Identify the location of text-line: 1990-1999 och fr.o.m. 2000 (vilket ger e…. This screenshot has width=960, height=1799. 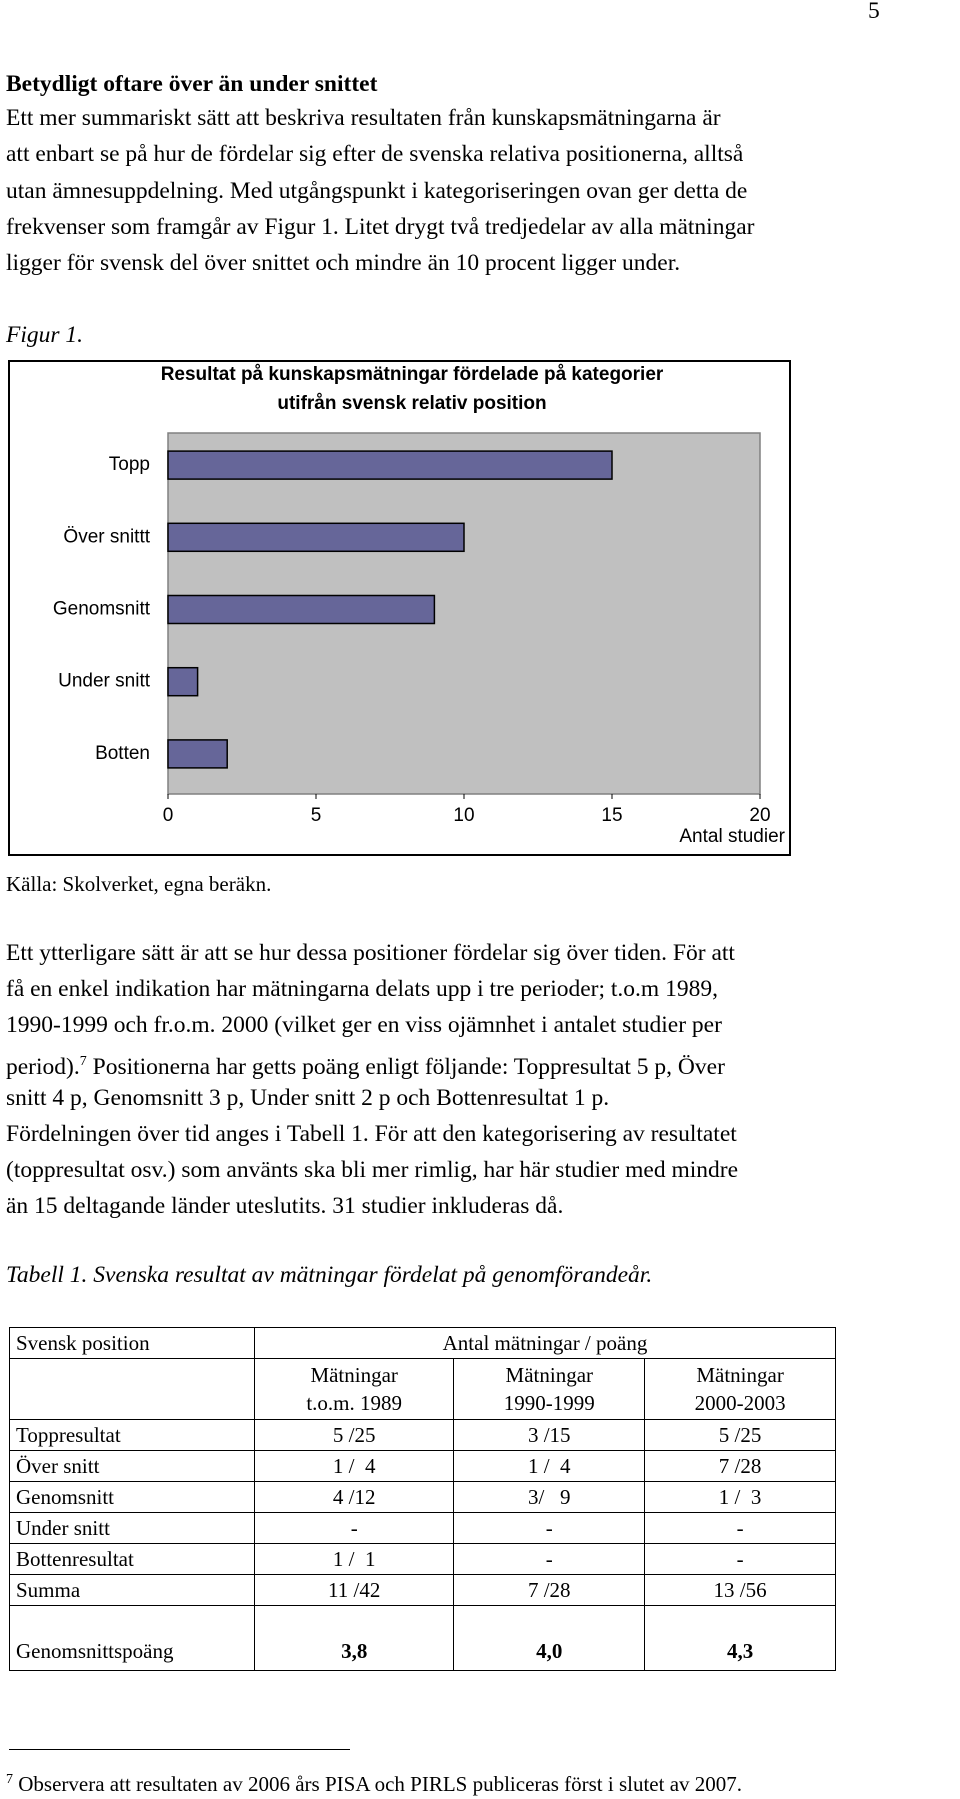
(364, 1025).